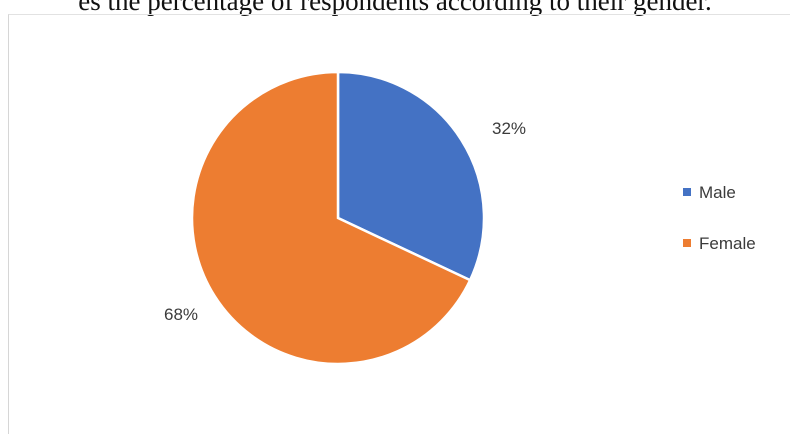 The height and width of the screenshot is (434, 790). Describe the element at coordinates (719, 218) in the screenshot. I see `legend: Male Female` at that location.